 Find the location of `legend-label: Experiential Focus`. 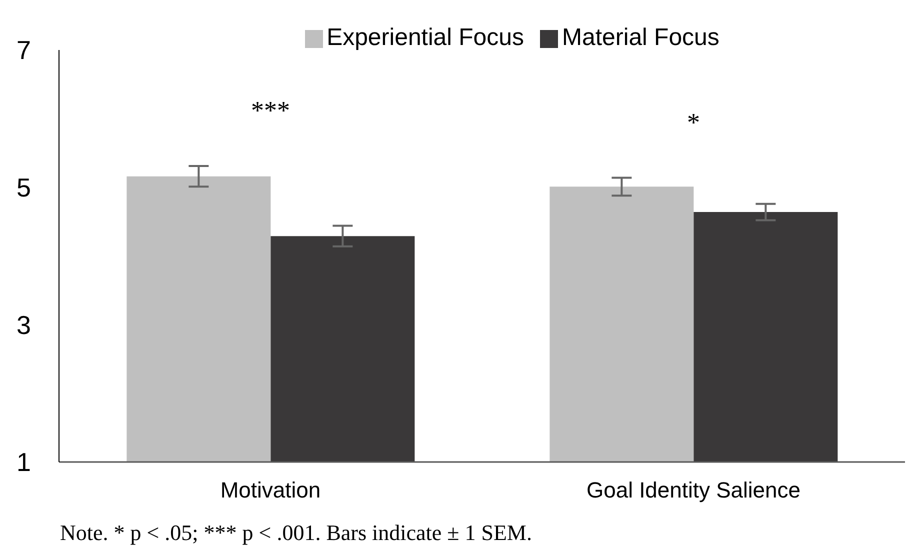

legend-label: Experiential Focus is located at coordinates (425, 37).